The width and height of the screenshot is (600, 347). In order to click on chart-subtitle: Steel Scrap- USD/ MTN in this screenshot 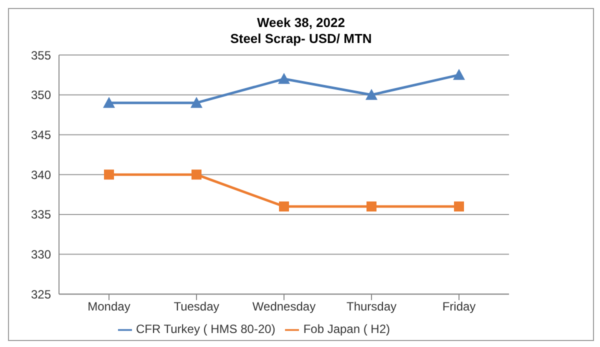, I will do `click(301, 39)`.